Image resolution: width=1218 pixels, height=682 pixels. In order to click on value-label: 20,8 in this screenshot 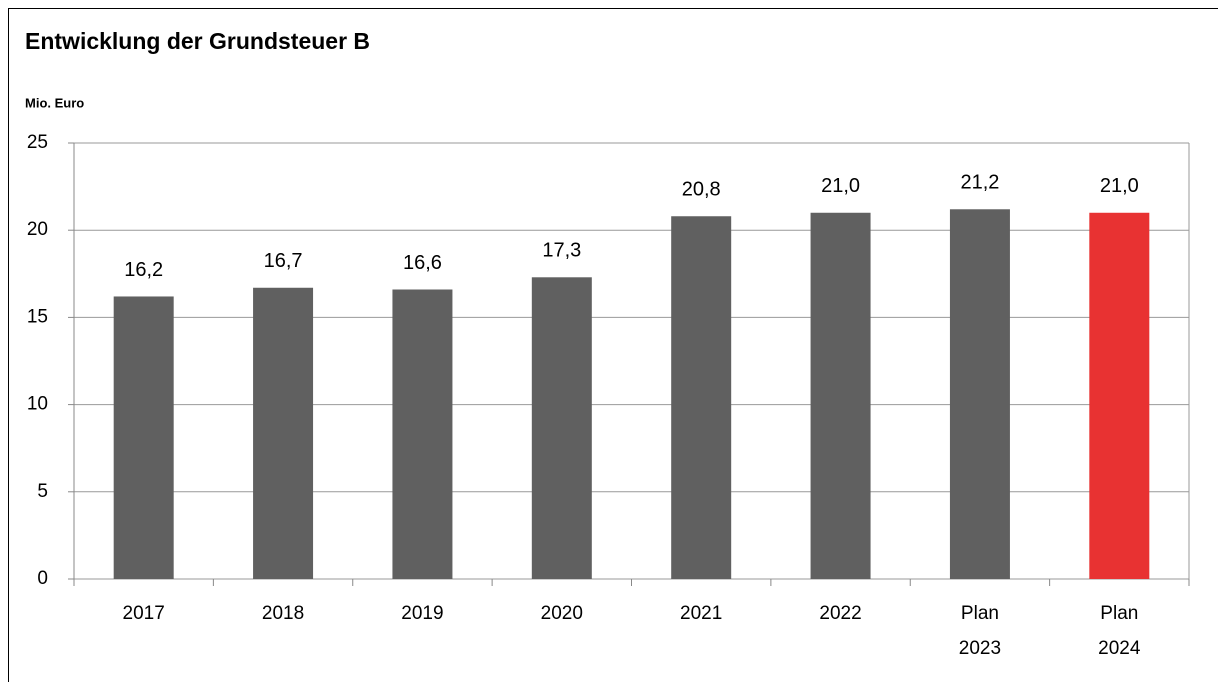, I will do `click(701, 190)`.